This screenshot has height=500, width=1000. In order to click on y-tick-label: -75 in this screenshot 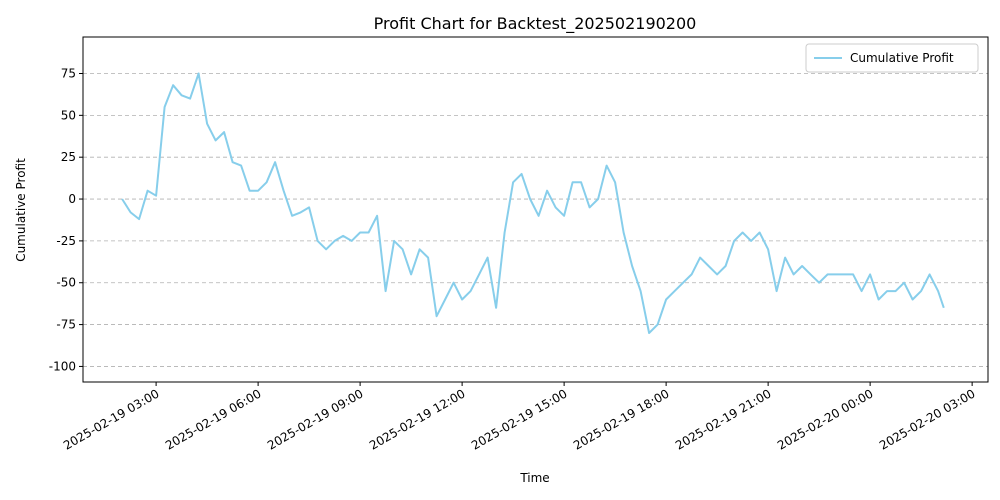, I will do `click(66, 325)`.